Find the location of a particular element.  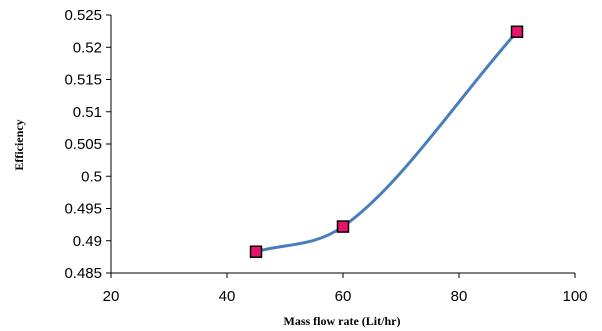

y-tick-label: 0.51 is located at coordinates (87, 112).